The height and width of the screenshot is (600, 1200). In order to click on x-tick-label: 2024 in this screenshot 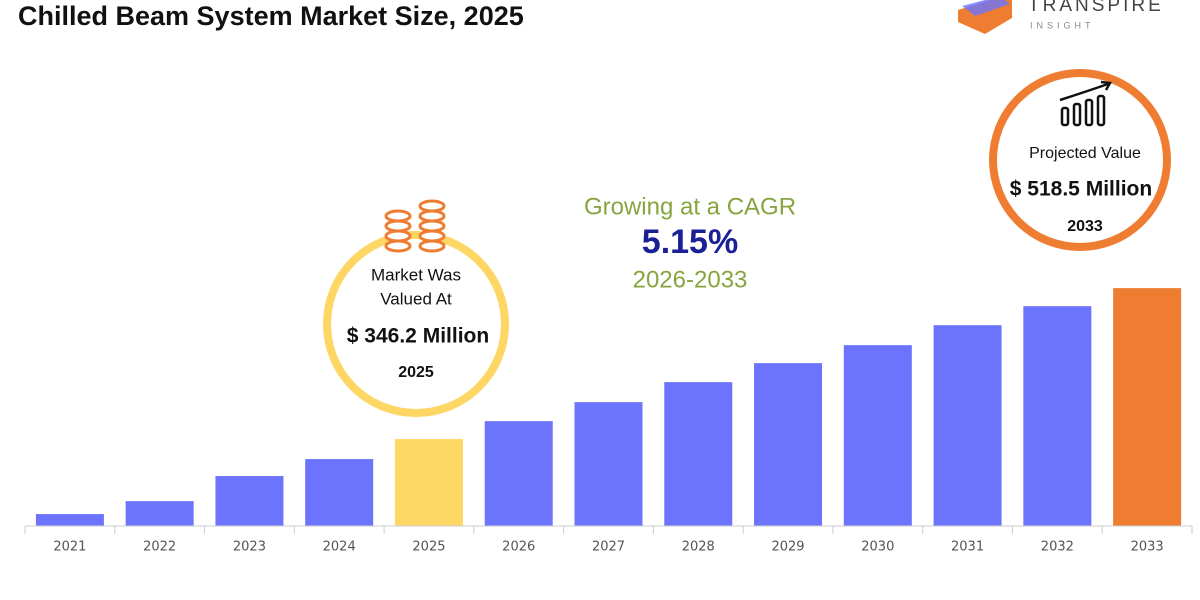, I will do `click(339, 547)`.